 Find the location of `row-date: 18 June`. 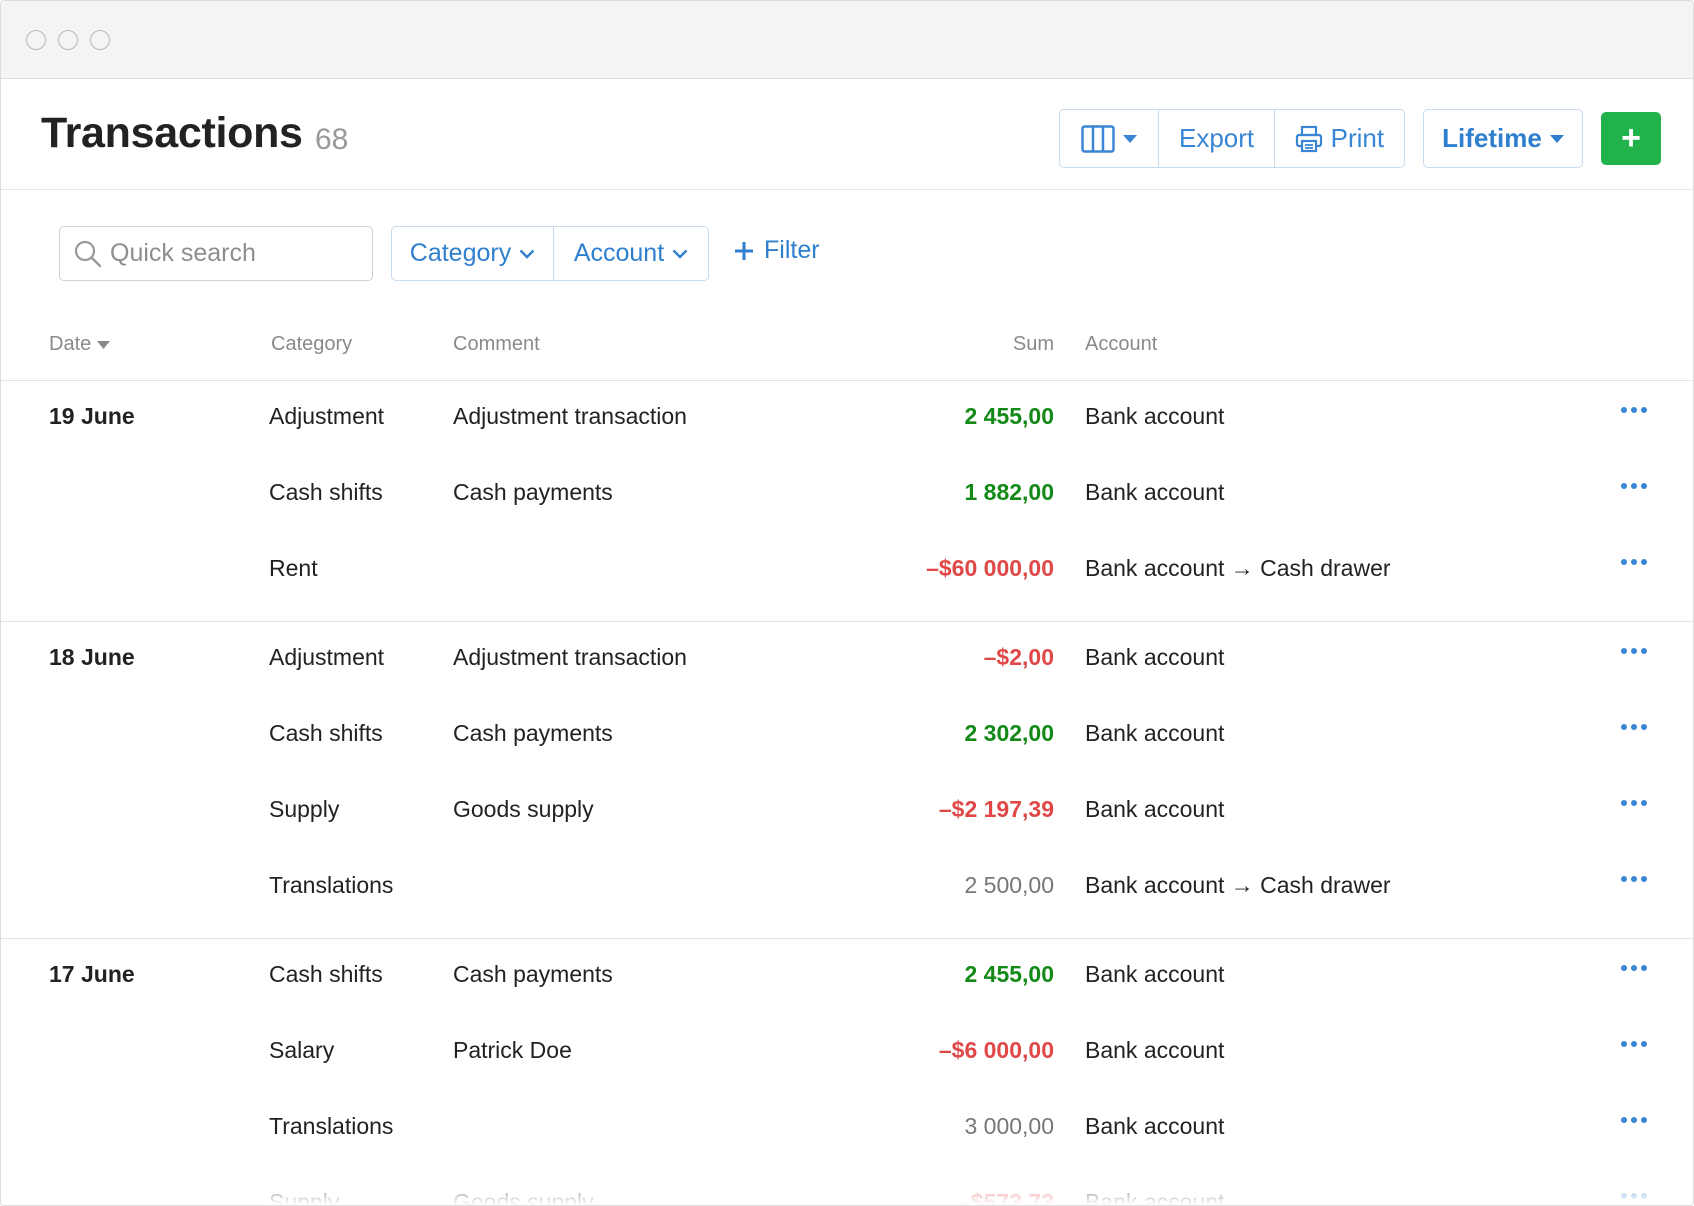

row-date: 18 June is located at coordinates (92, 657).